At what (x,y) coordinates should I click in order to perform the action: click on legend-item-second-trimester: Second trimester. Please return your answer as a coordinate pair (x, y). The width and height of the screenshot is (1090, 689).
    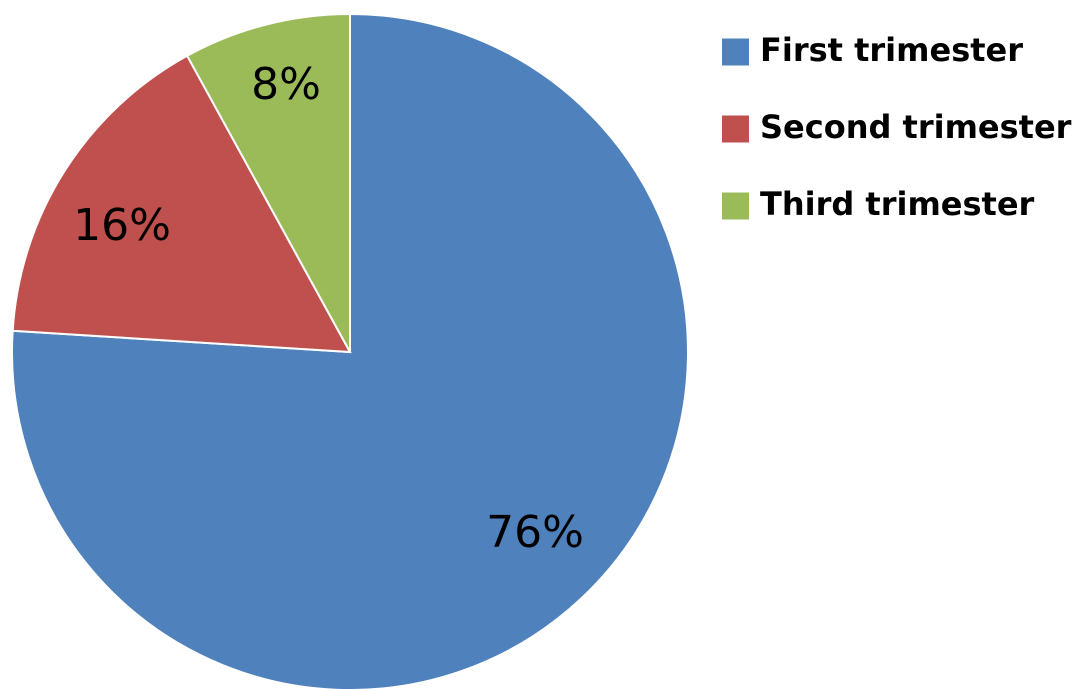
    Looking at the image, I should click on (897, 127).